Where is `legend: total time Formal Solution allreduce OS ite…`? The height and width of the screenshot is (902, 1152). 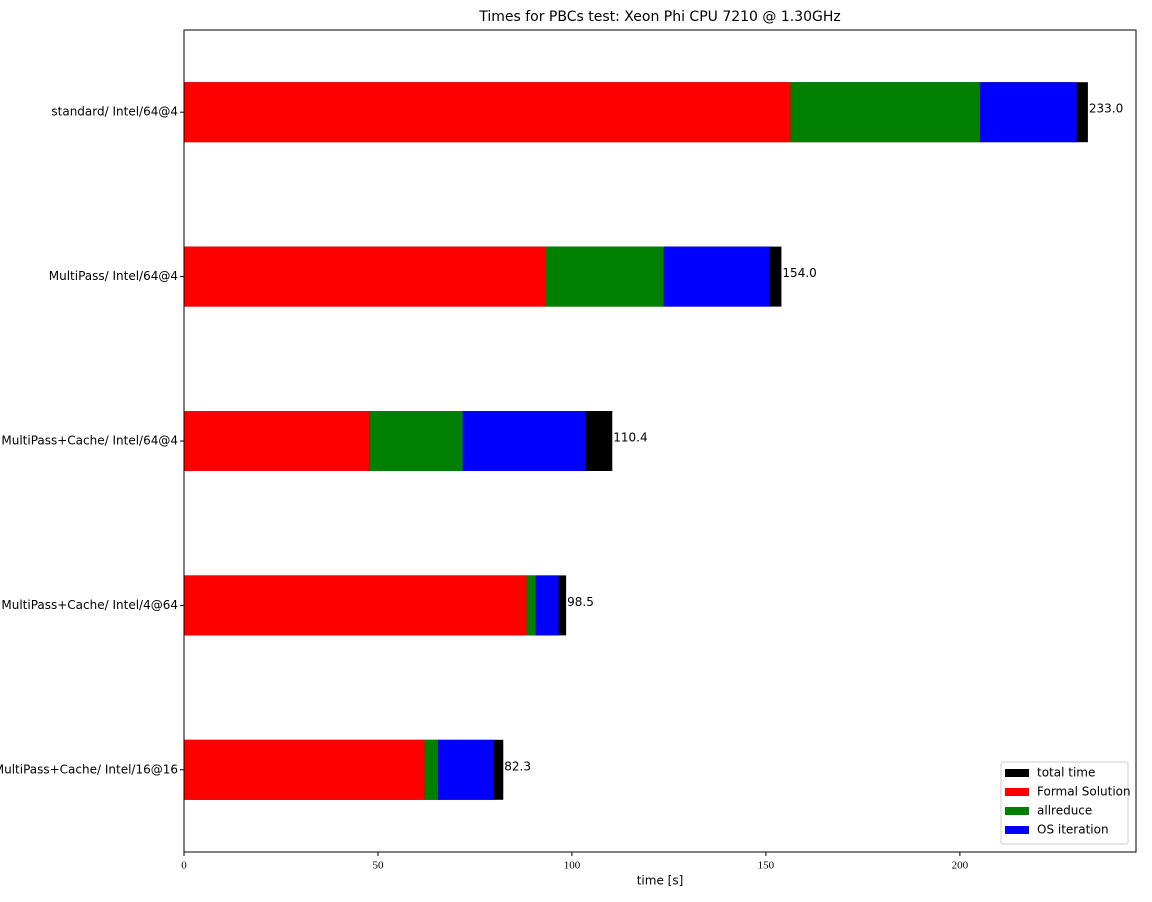
legend: total time Formal Solution allreduce OS ite… is located at coordinates (1065, 803).